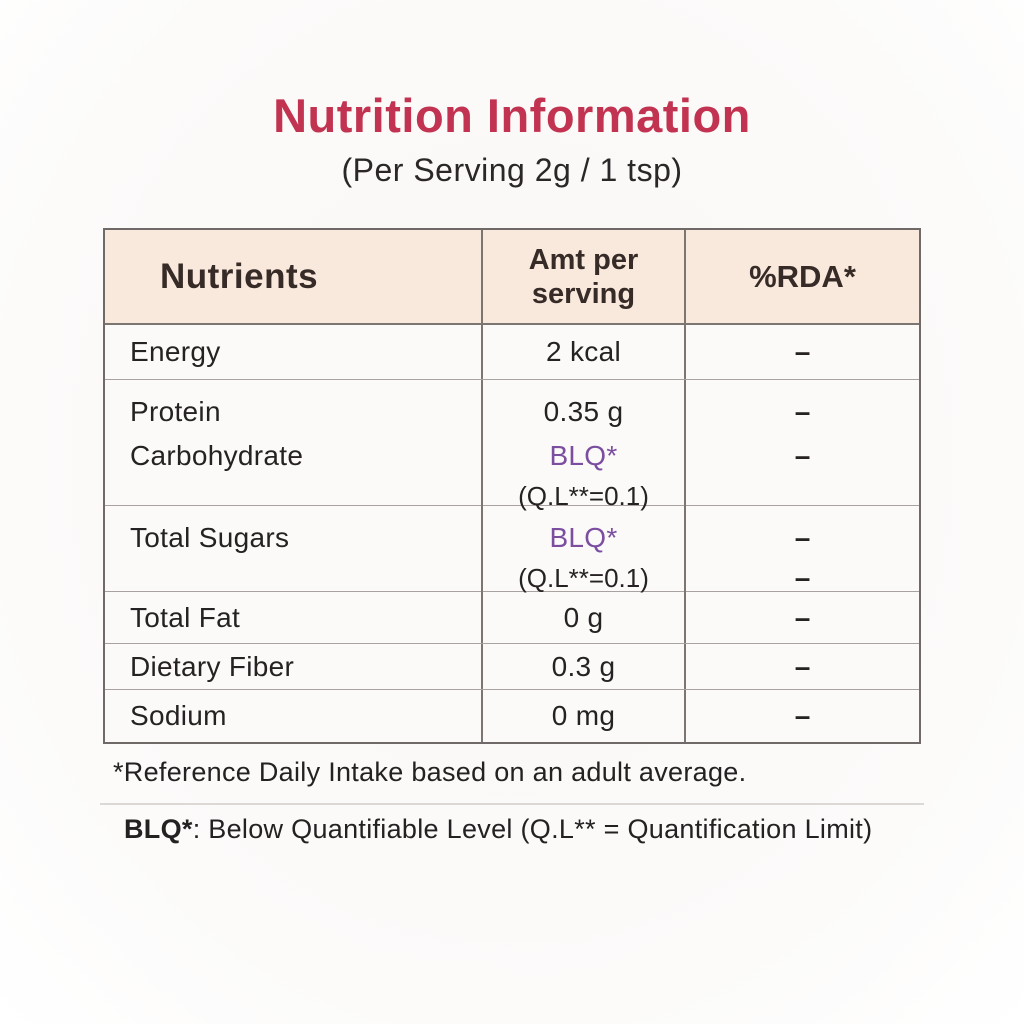 The image size is (1024, 1024). Describe the element at coordinates (294, 352) in the screenshot. I see `nutrient-name: Energy` at that location.